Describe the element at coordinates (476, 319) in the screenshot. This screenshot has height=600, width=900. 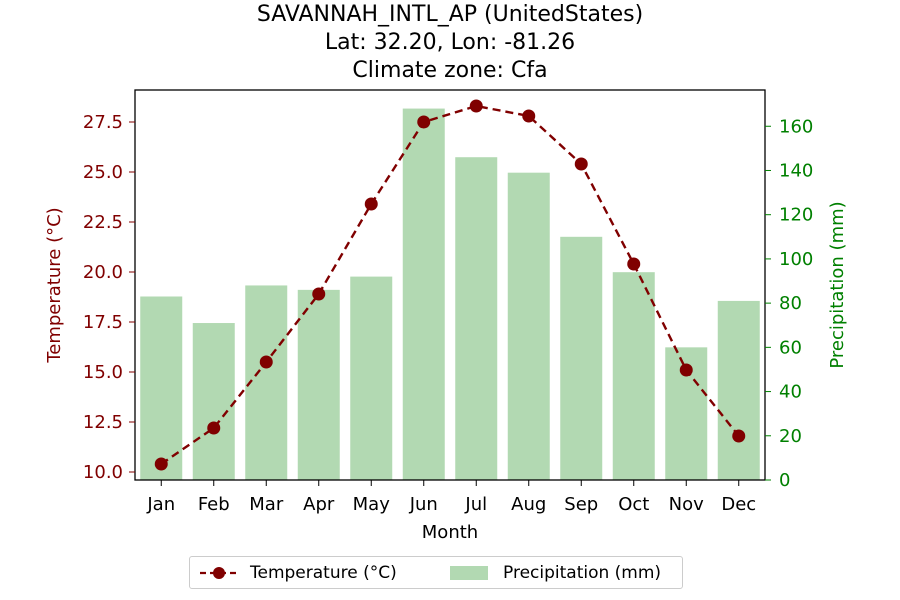
I see `precip-bar-jul` at that location.